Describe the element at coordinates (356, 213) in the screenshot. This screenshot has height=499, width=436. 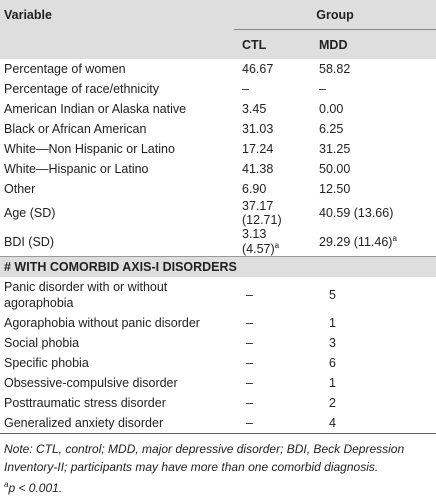
I see `value-text: 40.59 (13.66)` at that location.